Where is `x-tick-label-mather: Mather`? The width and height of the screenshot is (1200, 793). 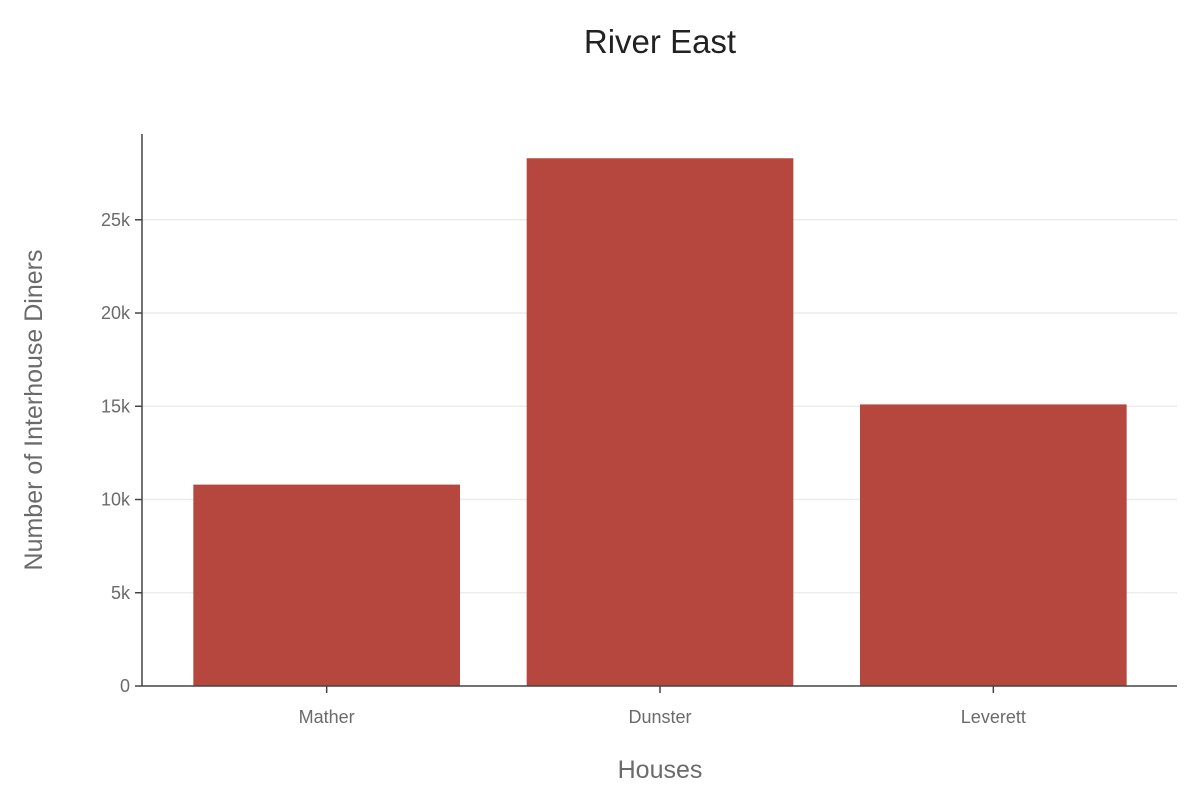 x-tick-label-mather: Mather is located at coordinates (327, 717).